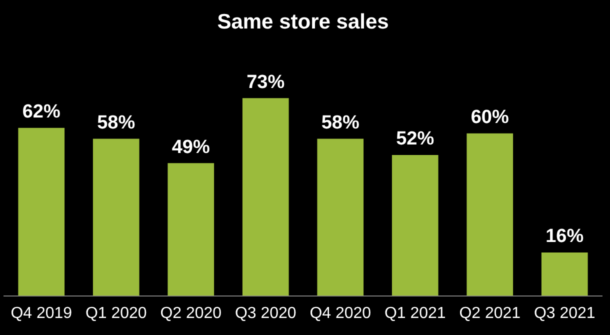 The width and height of the screenshot is (610, 335). What do you see at coordinates (116, 313) in the screenshot?
I see `x-tick-label: Q1 2020` at bounding box center [116, 313].